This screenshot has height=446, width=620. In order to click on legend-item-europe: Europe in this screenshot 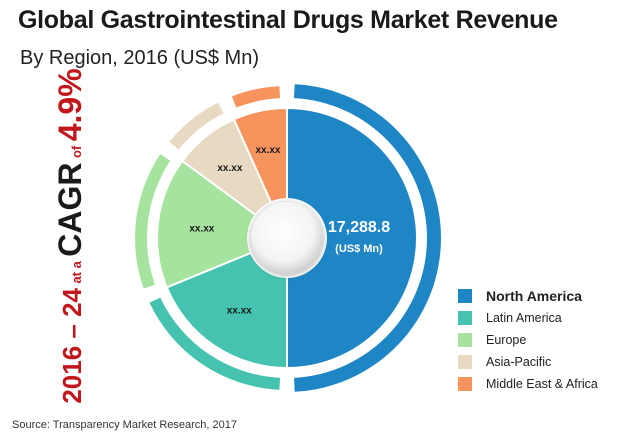, I will do `click(528, 340)`.